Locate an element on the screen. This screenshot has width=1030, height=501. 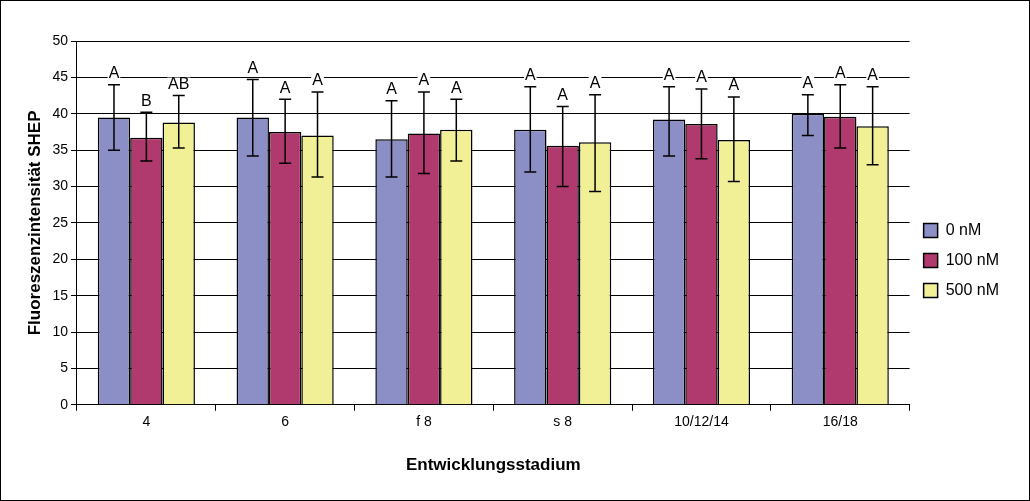
y-tick-label: 45 is located at coordinates (60, 76).